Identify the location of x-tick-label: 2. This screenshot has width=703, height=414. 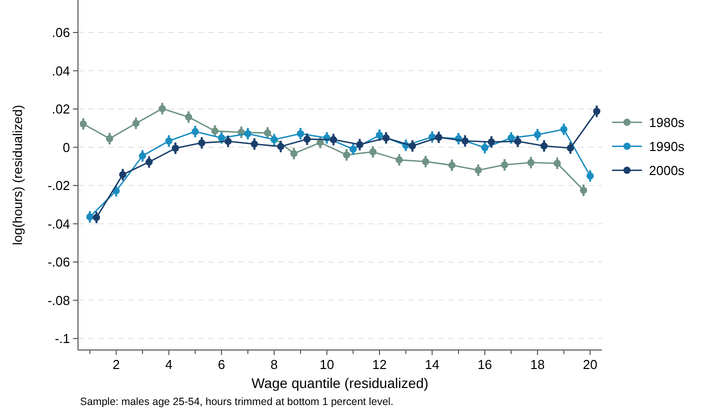
(116, 364).